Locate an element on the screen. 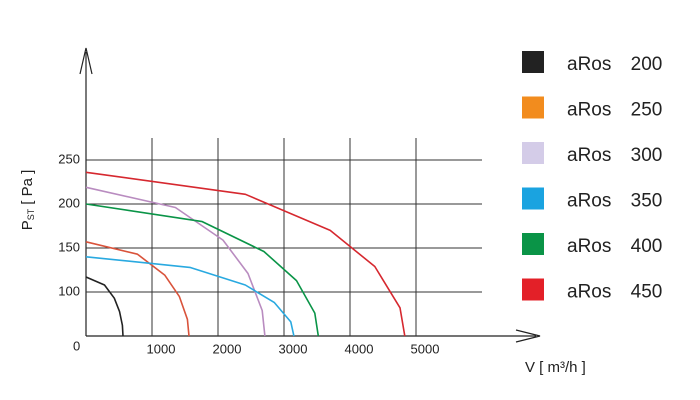 Image resolution: width=700 pixels, height=400 pixels. x-axis-label: V [ m³/h ] is located at coordinates (555, 367).